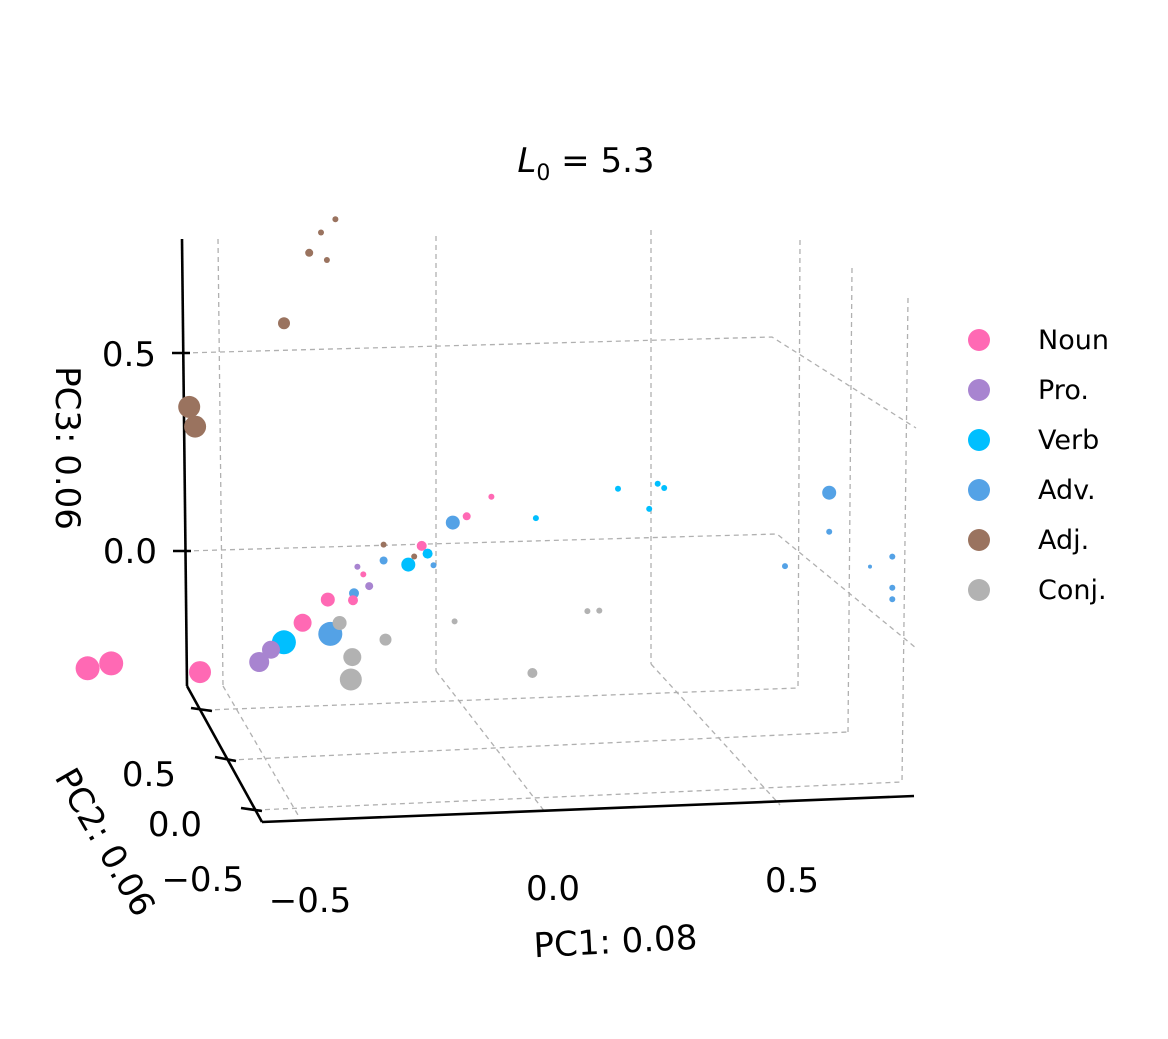 The height and width of the screenshot is (1039, 1168). I want to click on y-axis-line, so click(224, 754).